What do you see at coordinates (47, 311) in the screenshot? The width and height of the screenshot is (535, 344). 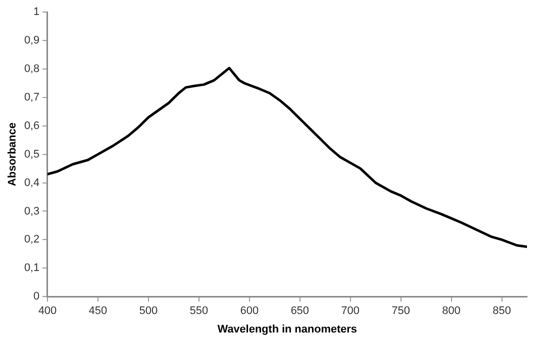 I see `x-tick-label: 400` at bounding box center [47, 311].